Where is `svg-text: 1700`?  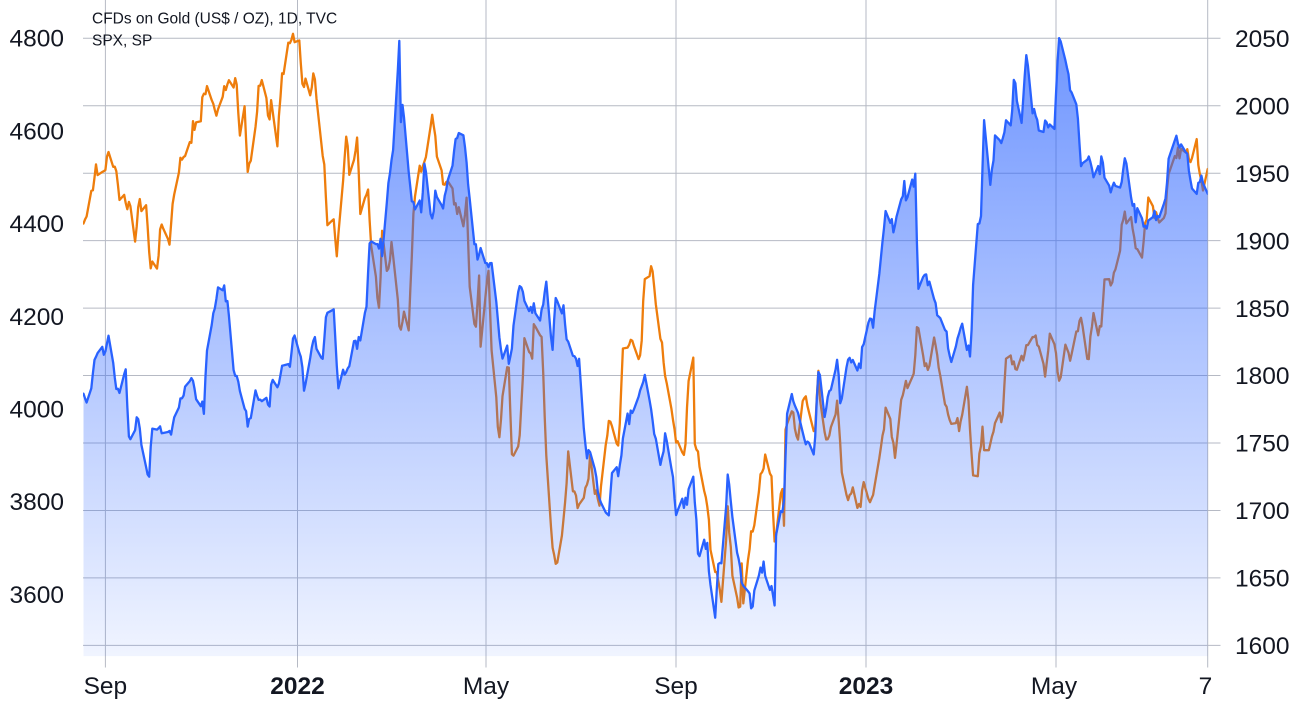
svg-text: 1700 is located at coordinates (1262, 511).